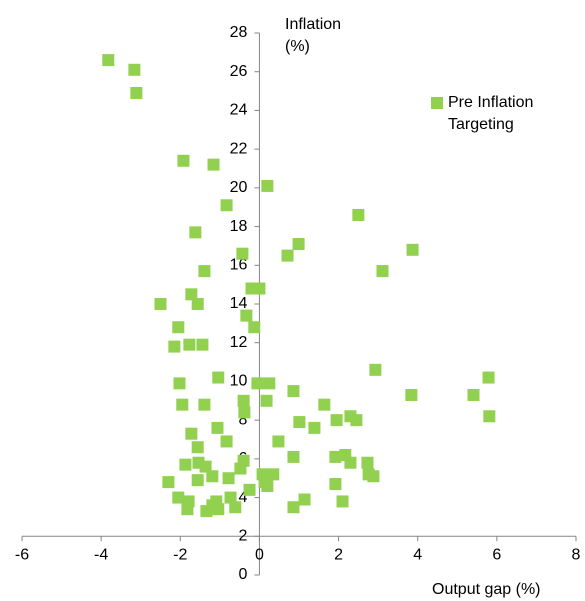  Describe the element at coordinates (239, 187) in the screenshot. I see `y-tick-label: 20` at that location.